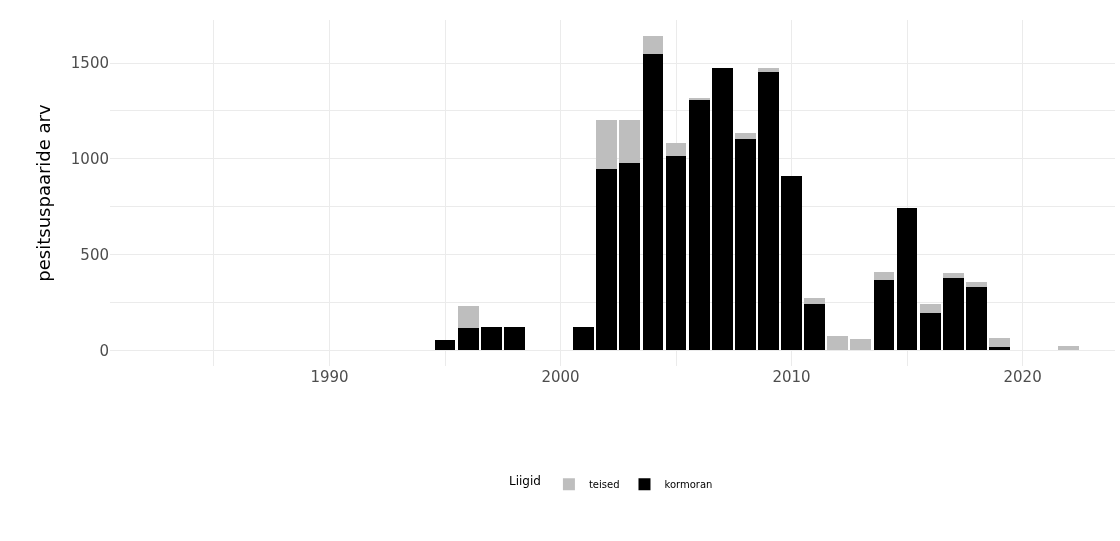 This screenshot has width=1120, height=541. I want to click on x-tick-label: 2000, so click(560, 377).